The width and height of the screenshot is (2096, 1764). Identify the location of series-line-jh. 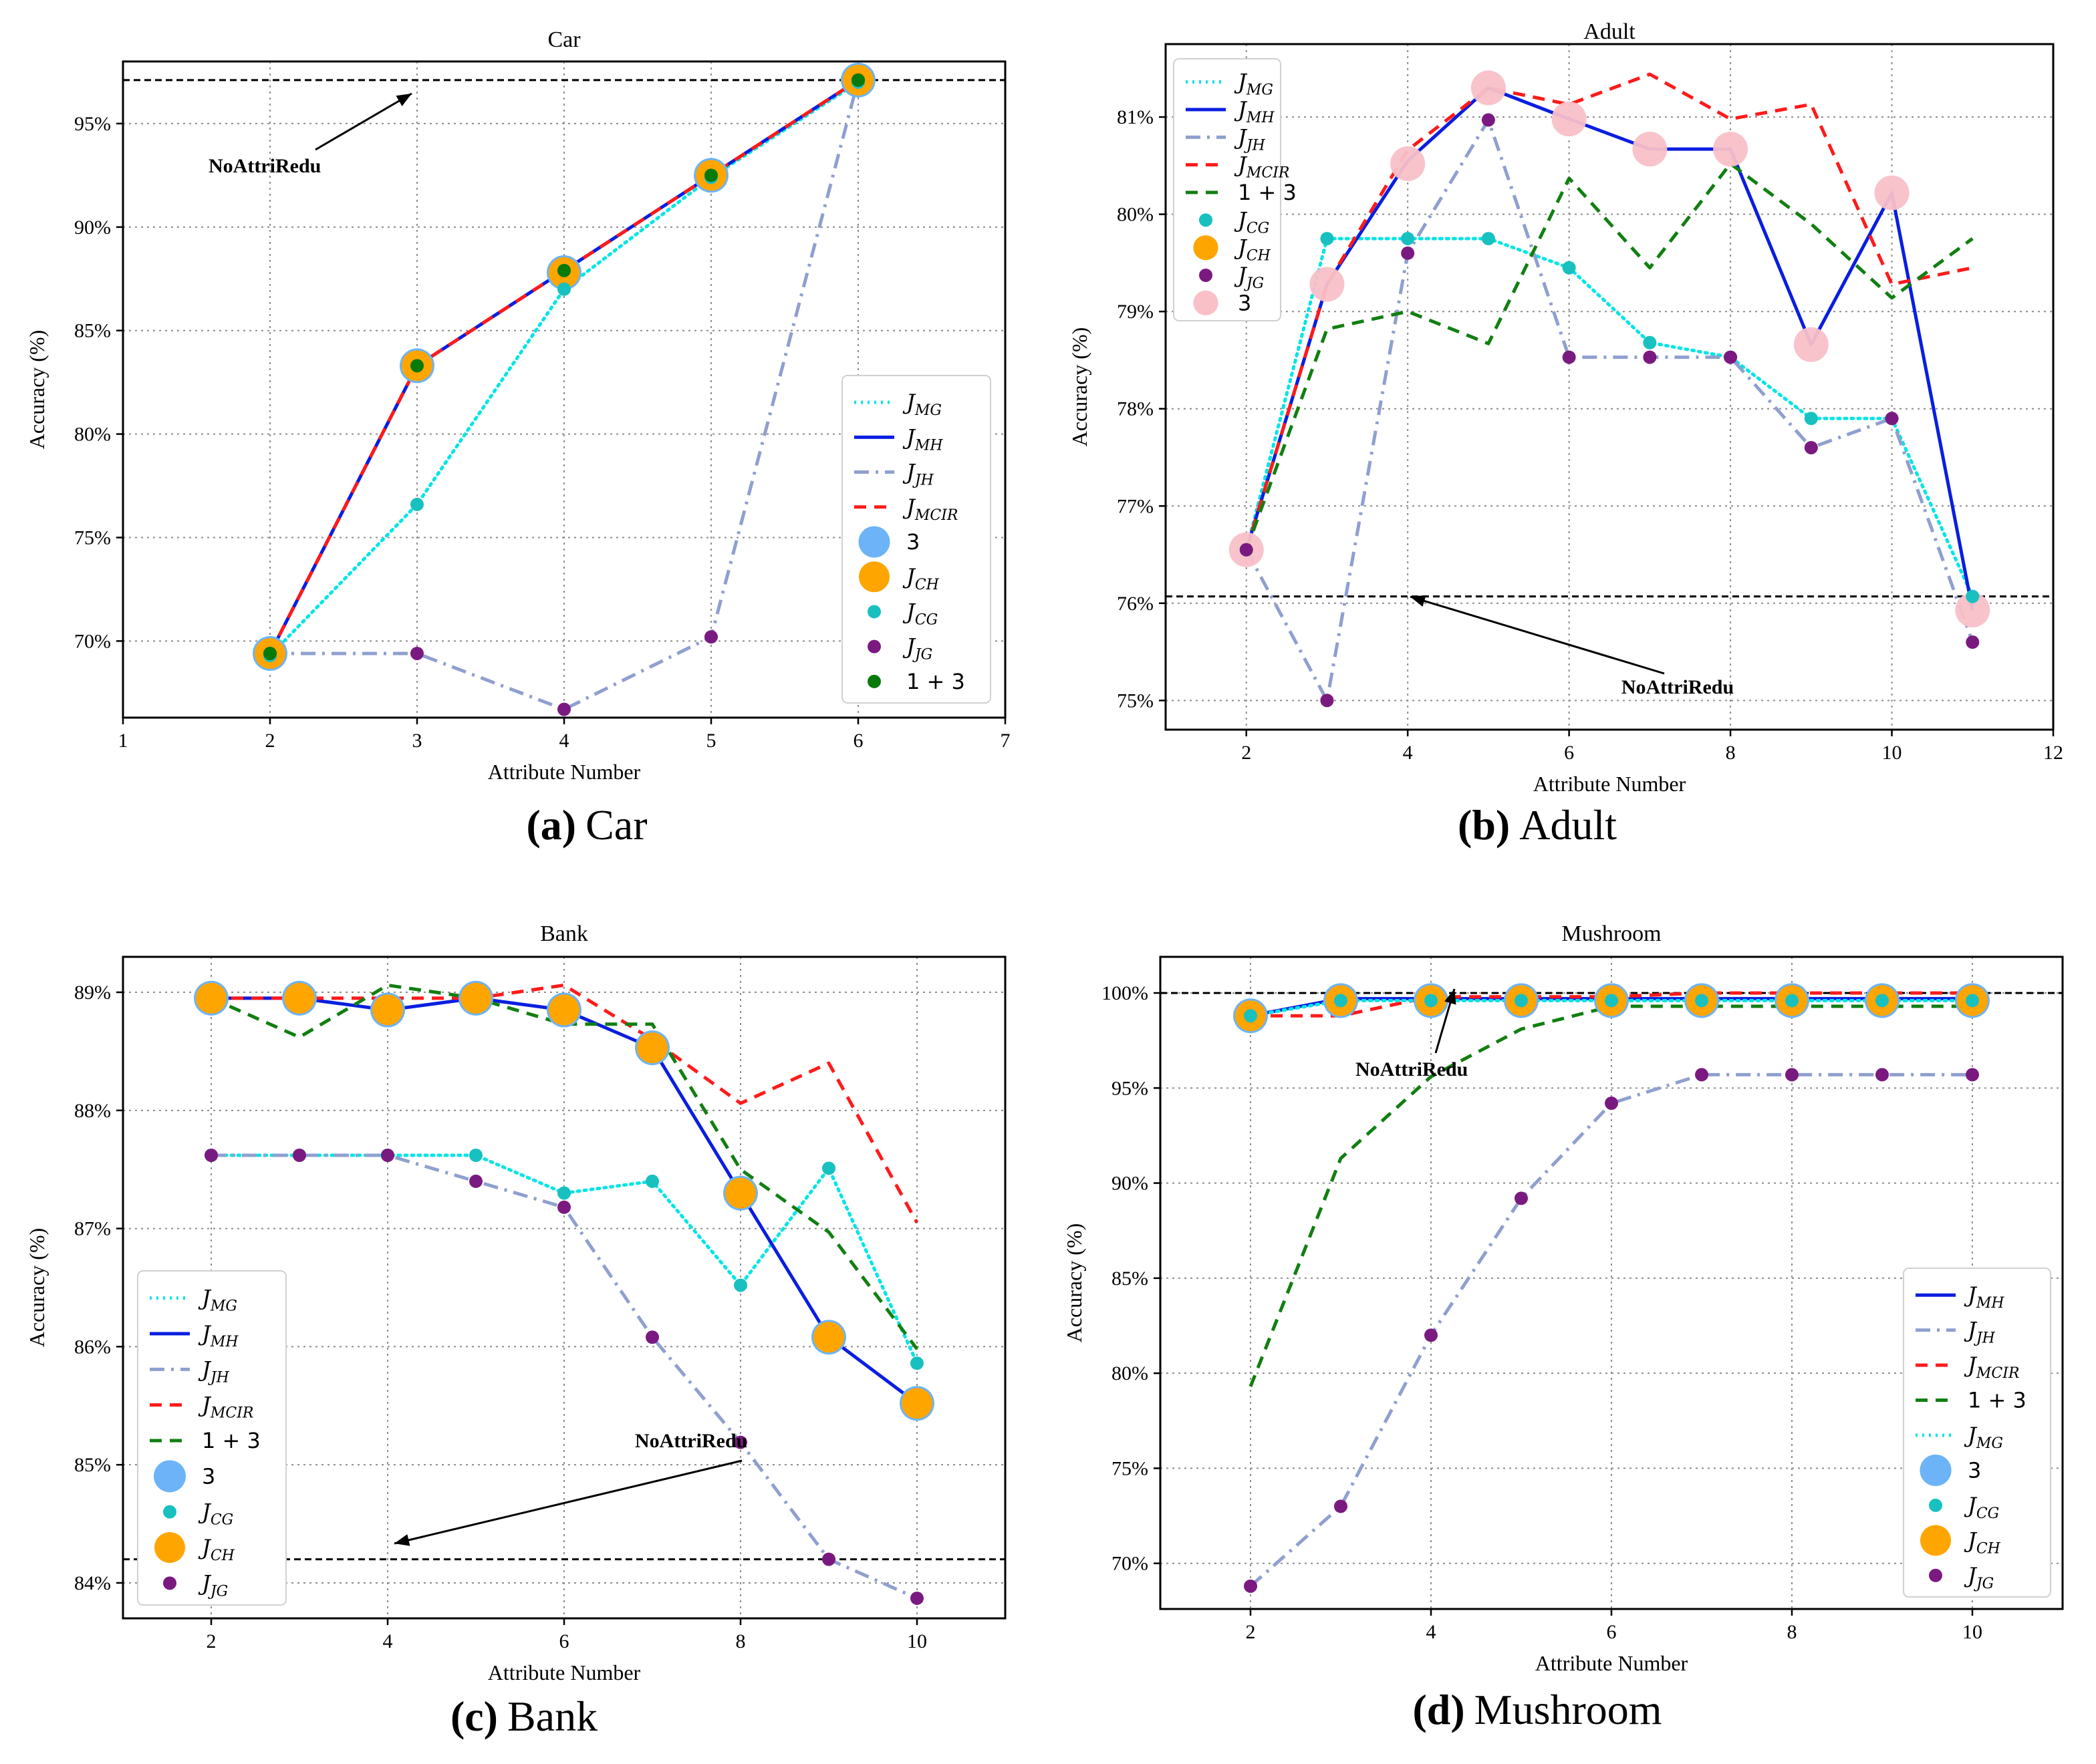
(1609, 410).